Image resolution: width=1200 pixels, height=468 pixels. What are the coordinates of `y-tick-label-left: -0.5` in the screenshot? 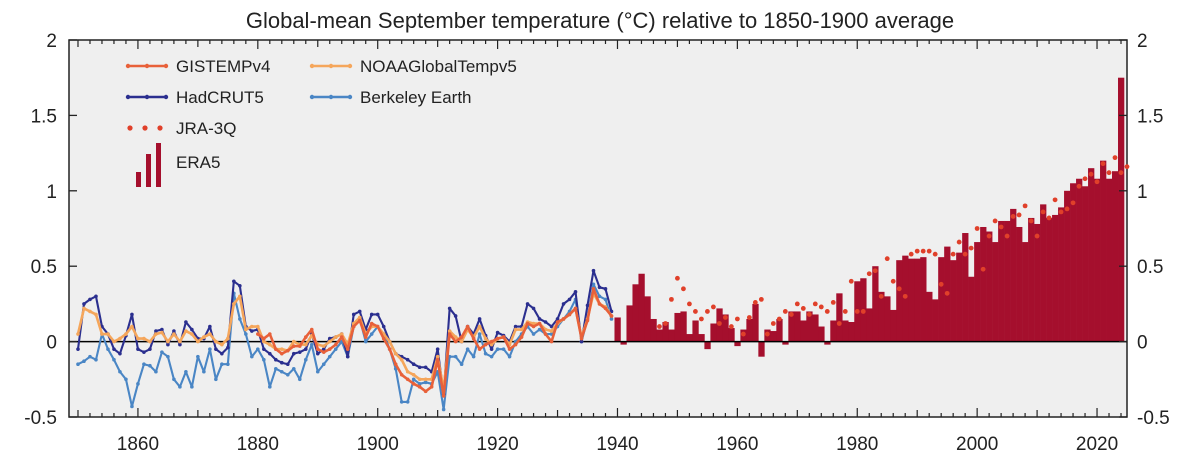 It's located at (40, 418).